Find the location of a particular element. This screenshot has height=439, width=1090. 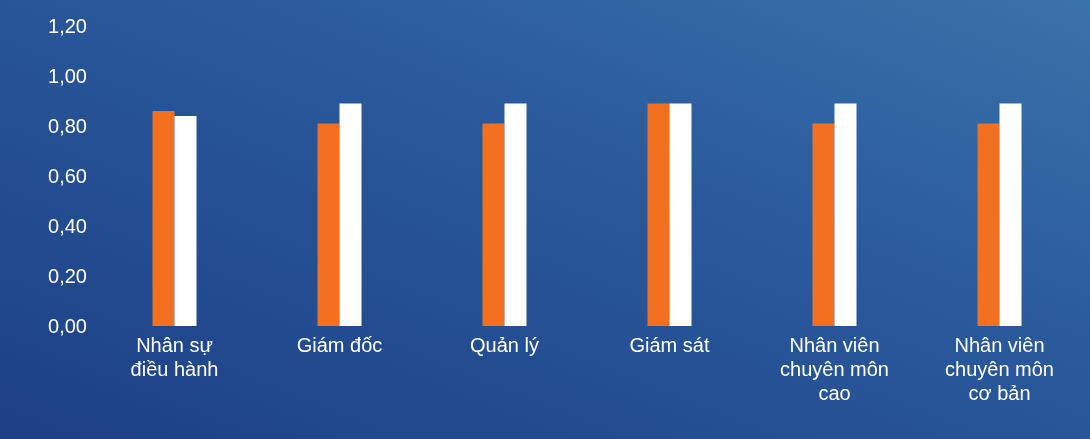

y-tick-label: 0,80 is located at coordinates (67, 125).